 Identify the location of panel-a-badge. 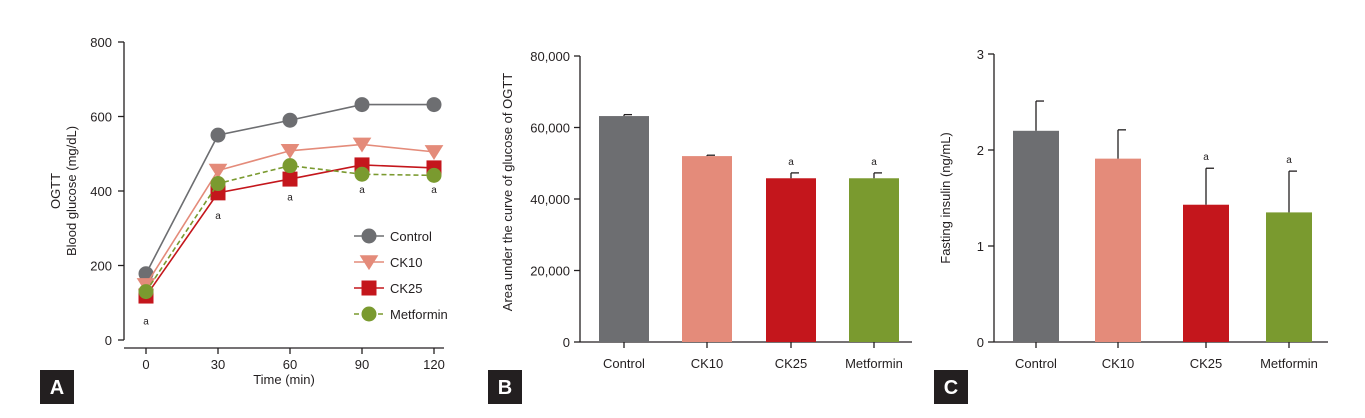
(57, 387).